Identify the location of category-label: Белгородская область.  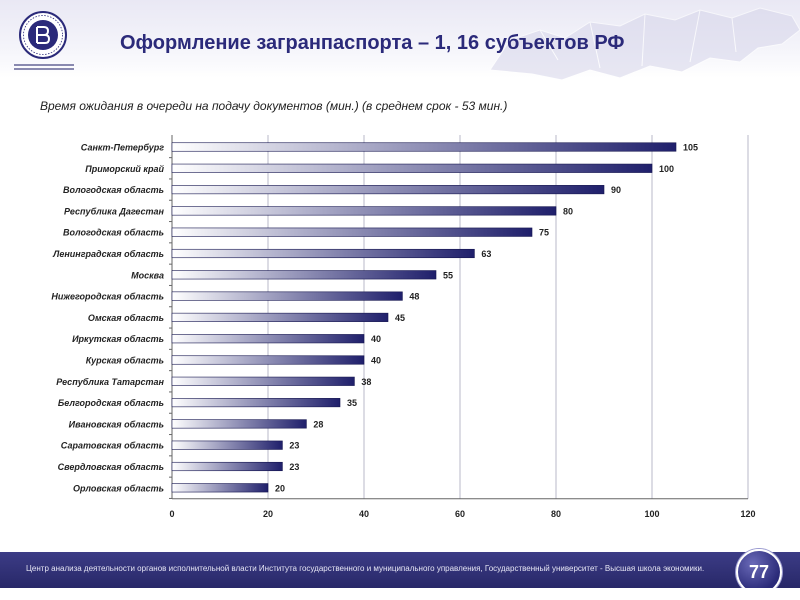
(111, 403).